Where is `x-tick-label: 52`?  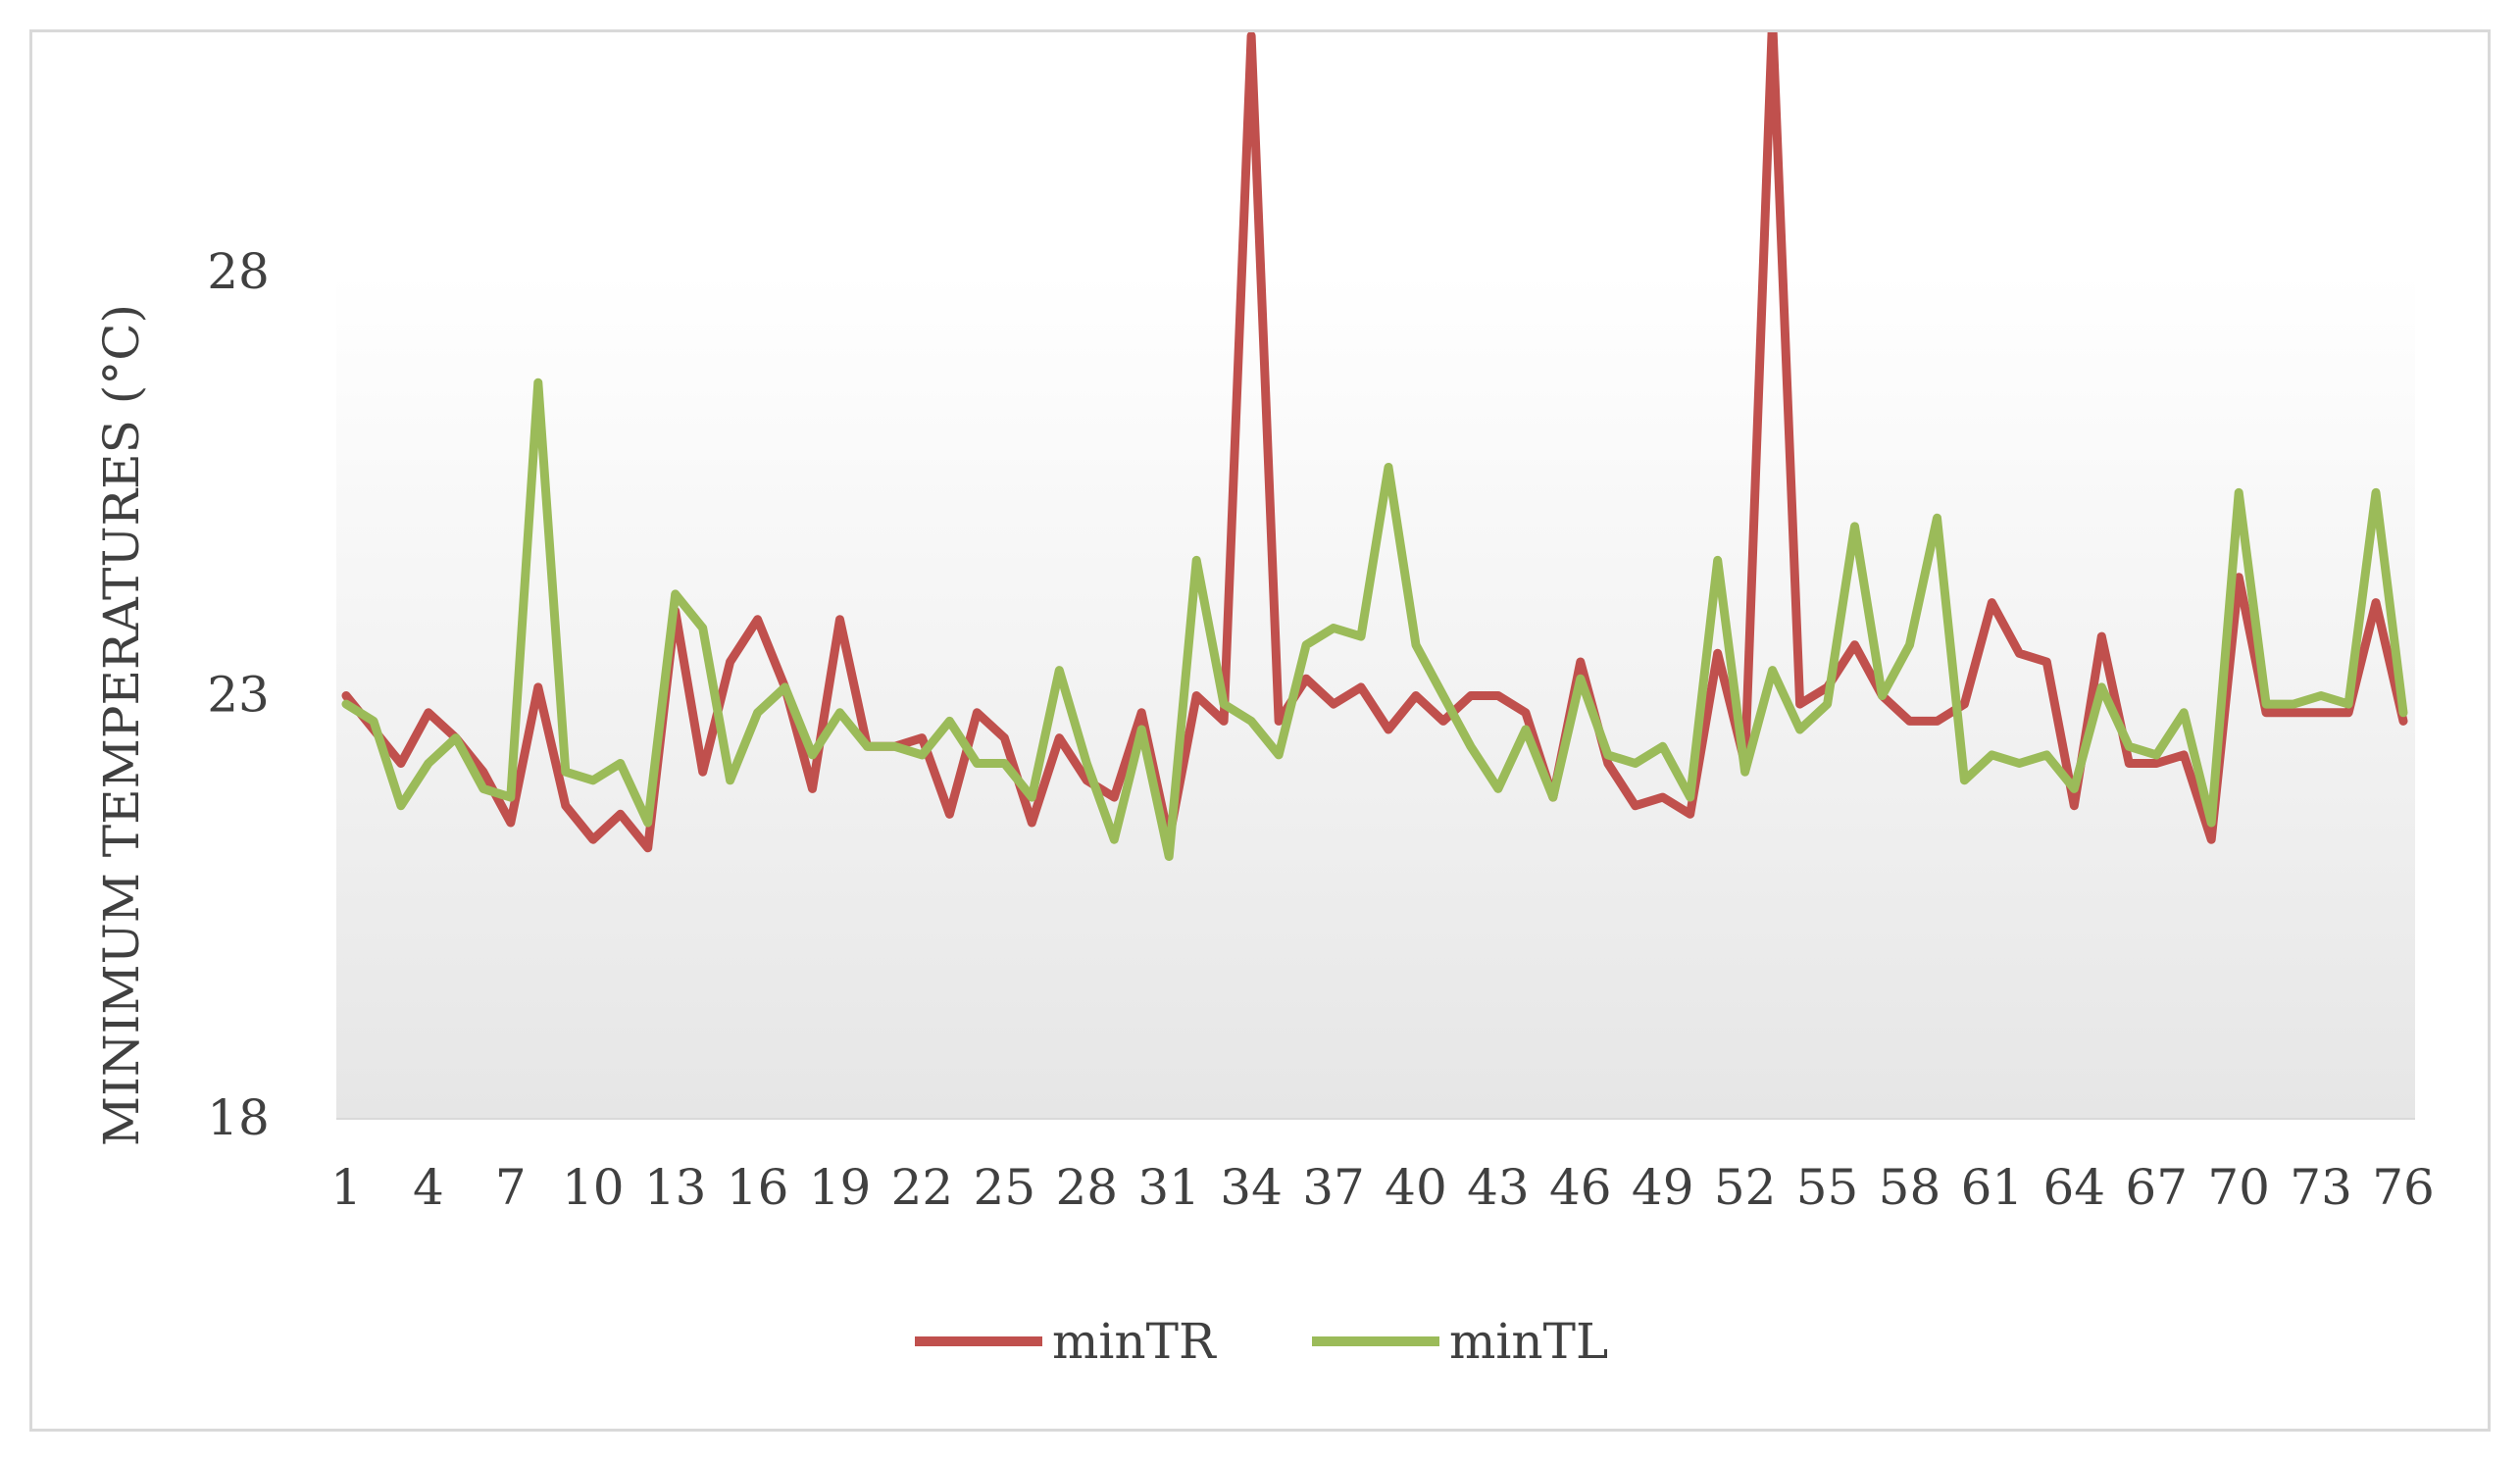
x-tick-label: 52 is located at coordinates (1745, 1187).